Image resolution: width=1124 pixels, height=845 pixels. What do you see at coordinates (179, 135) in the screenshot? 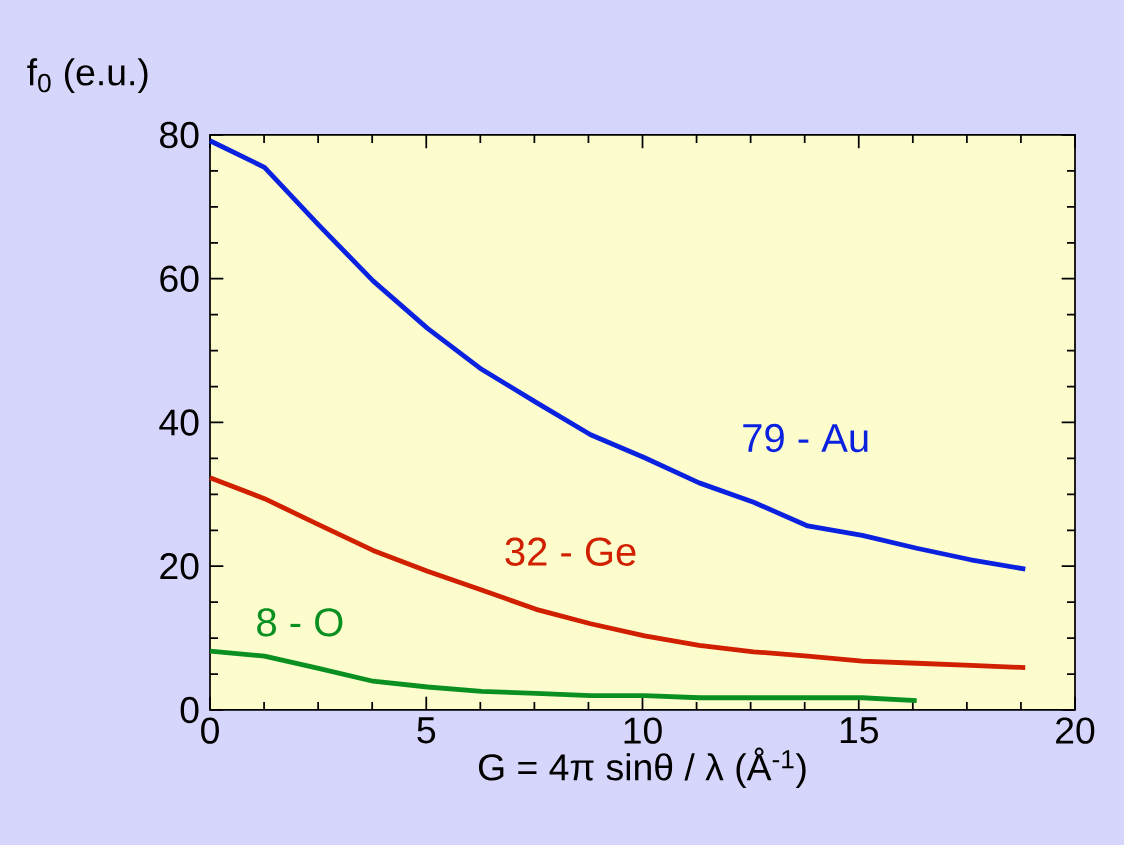
I see `y-tick-label: 80` at bounding box center [179, 135].